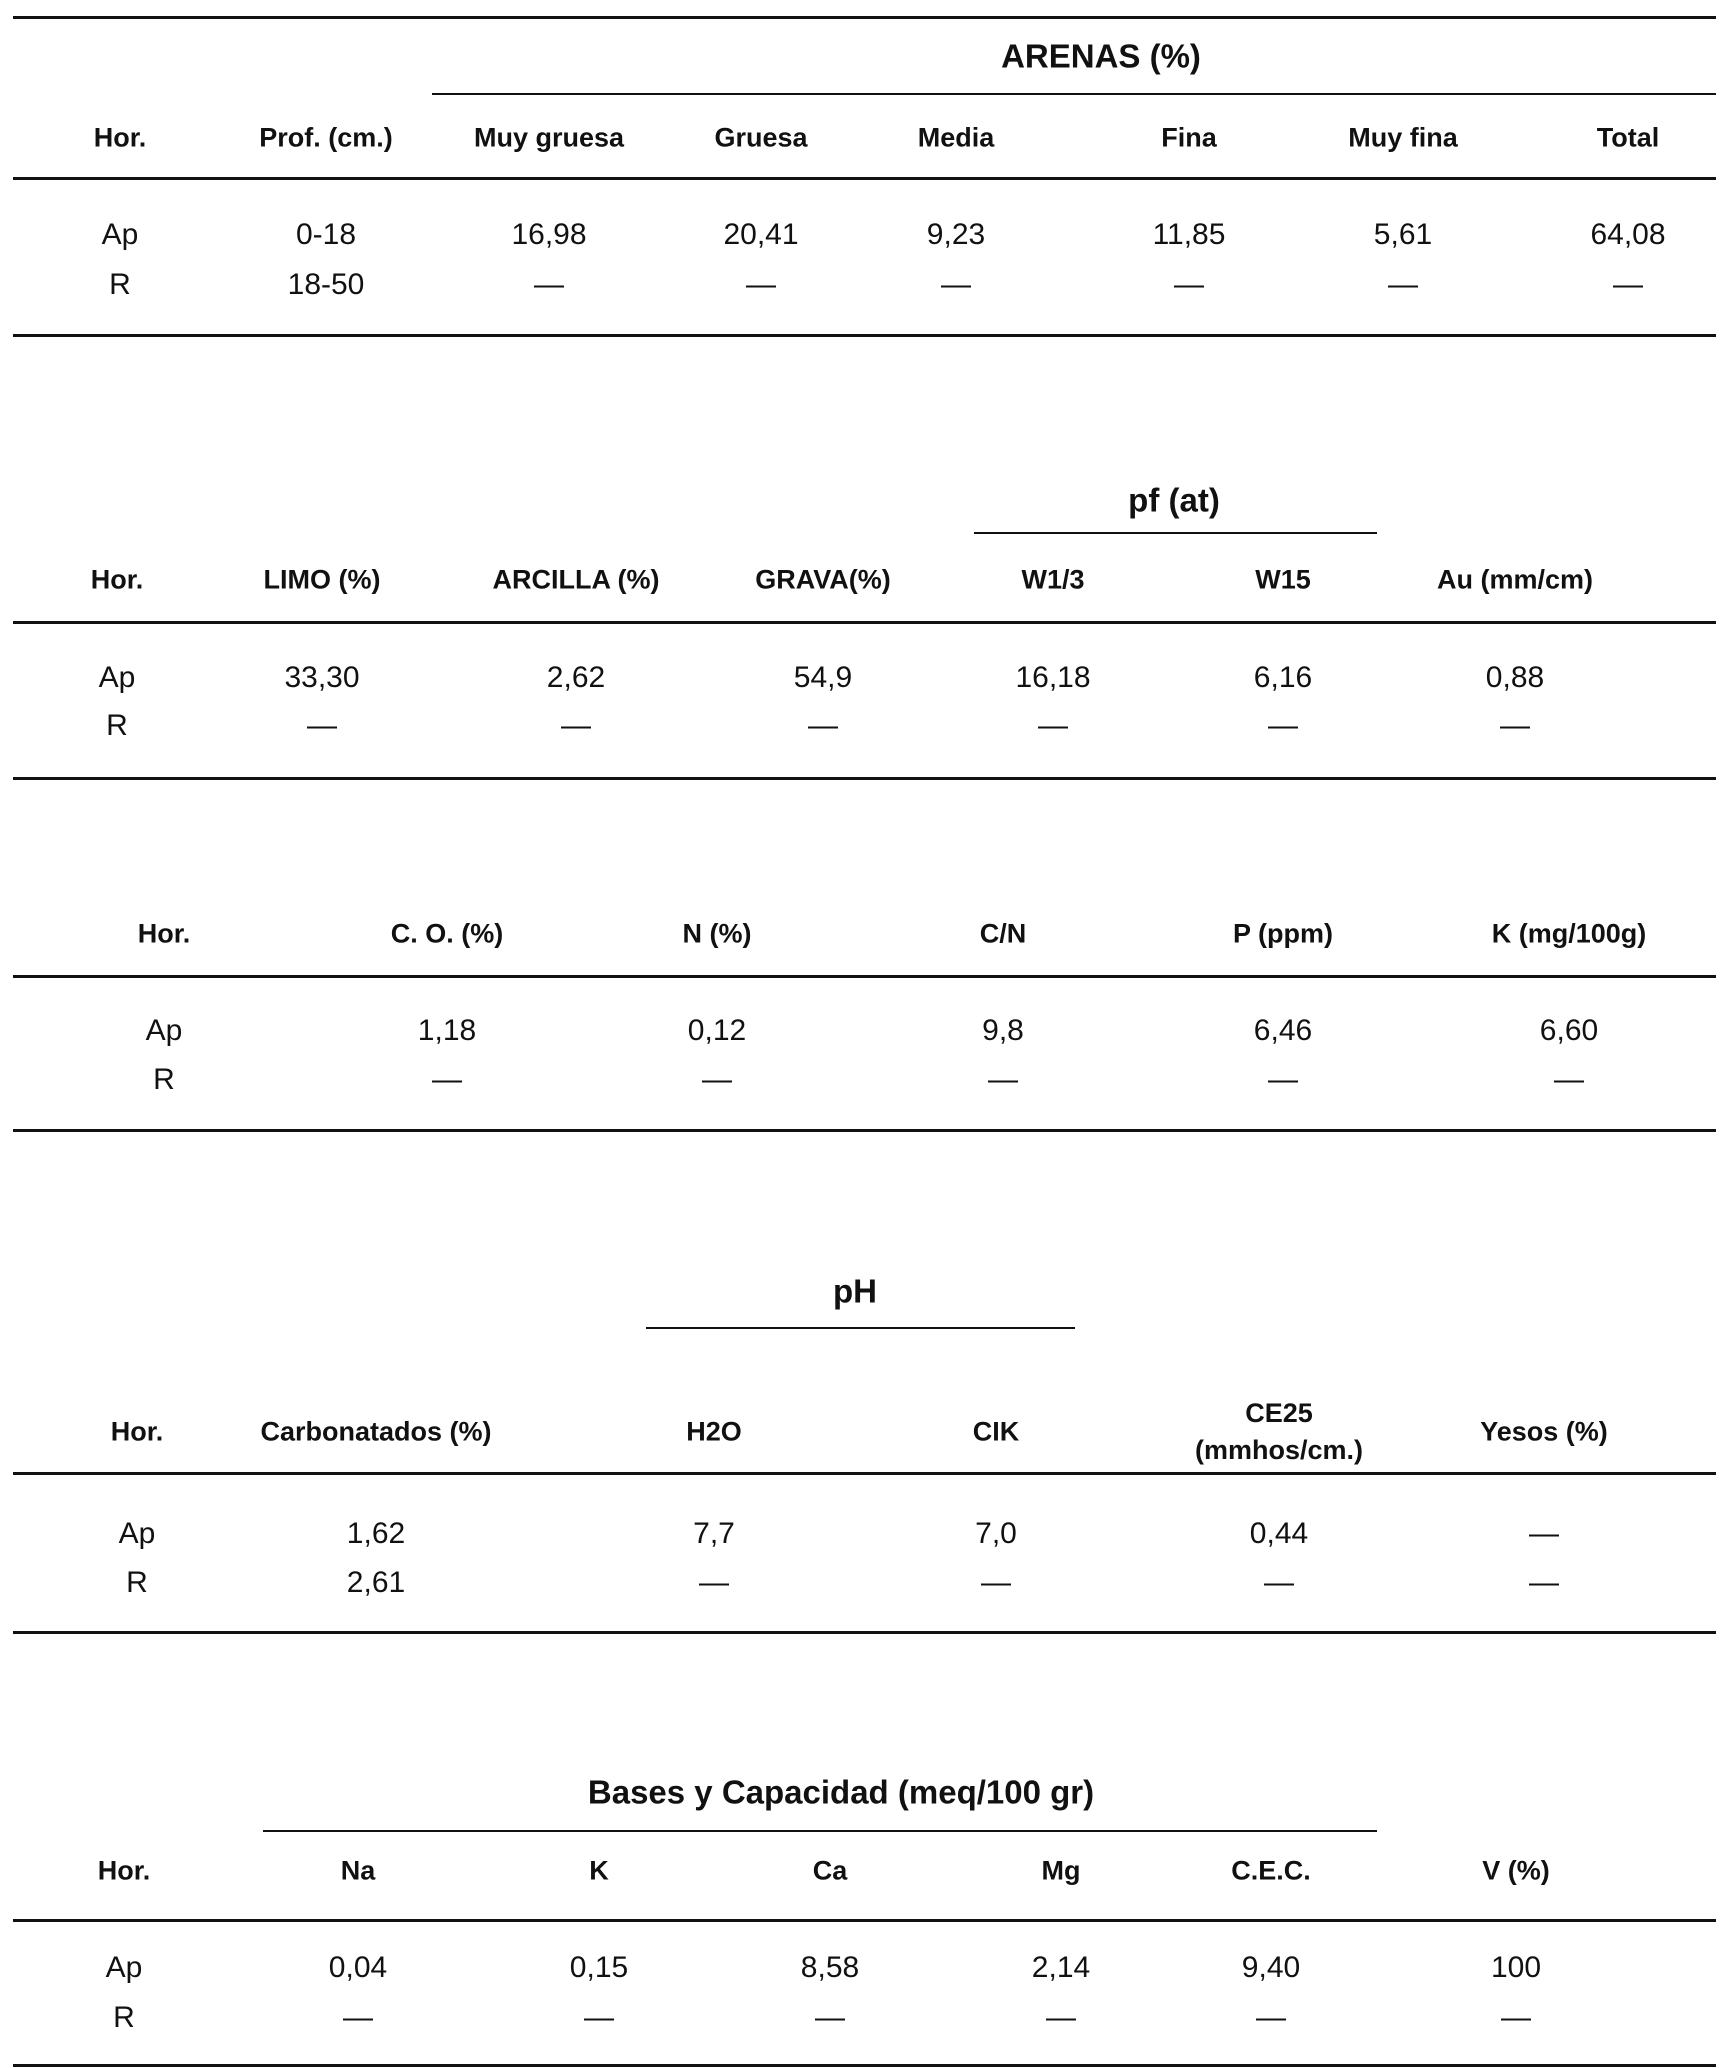 The height and width of the screenshot is (2068, 1720). Describe the element at coordinates (326, 234) in the screenshot. I see `cell-prof: 0-18` at that location.